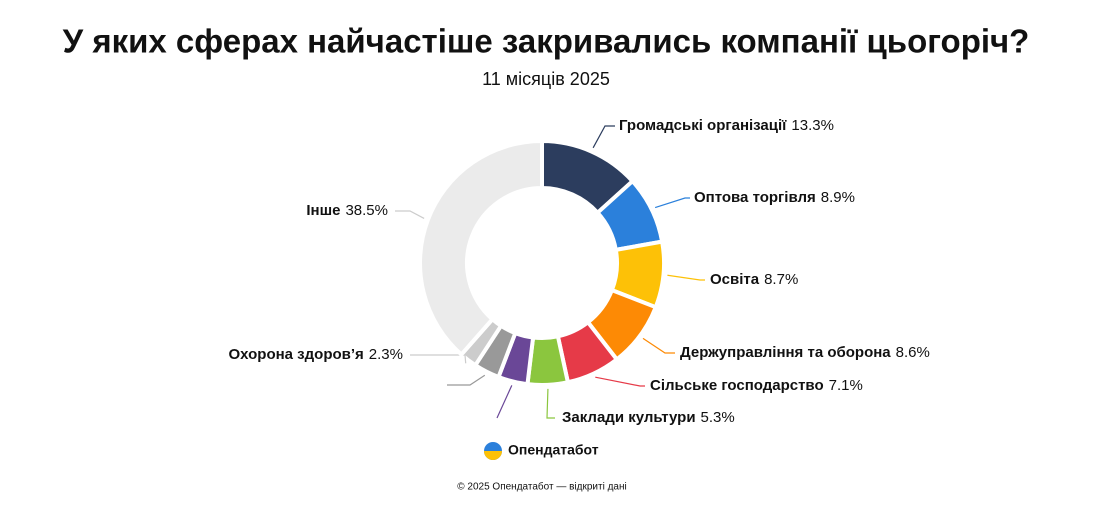 The width and height of the screenshot is (1093, 505). What do you see at coordinates (629, 417) in the screenshot?
I see `category-name: Заклади культури` at bounding box center [629, 417].